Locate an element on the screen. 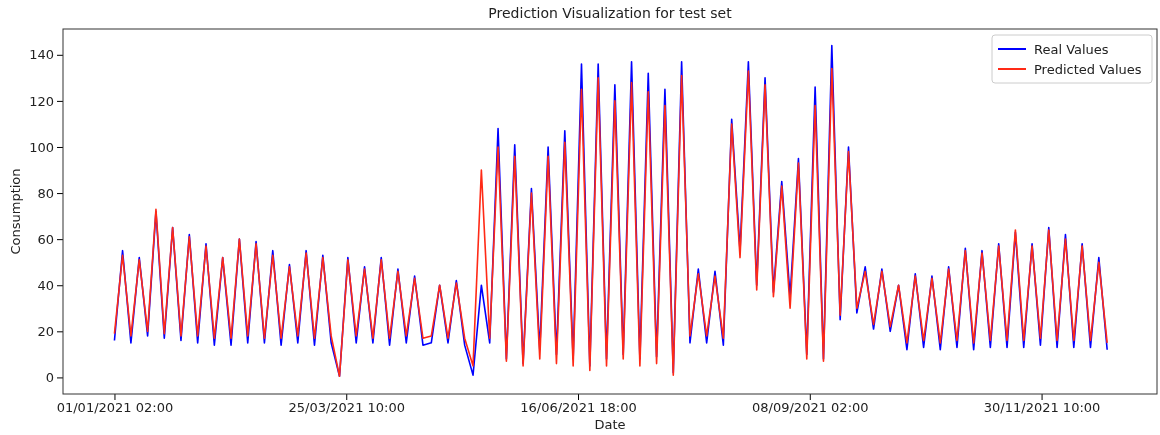 The height and width of the screenshot is (435, 1160). legend-label: Real Values is located at coordinates (1071, 49).